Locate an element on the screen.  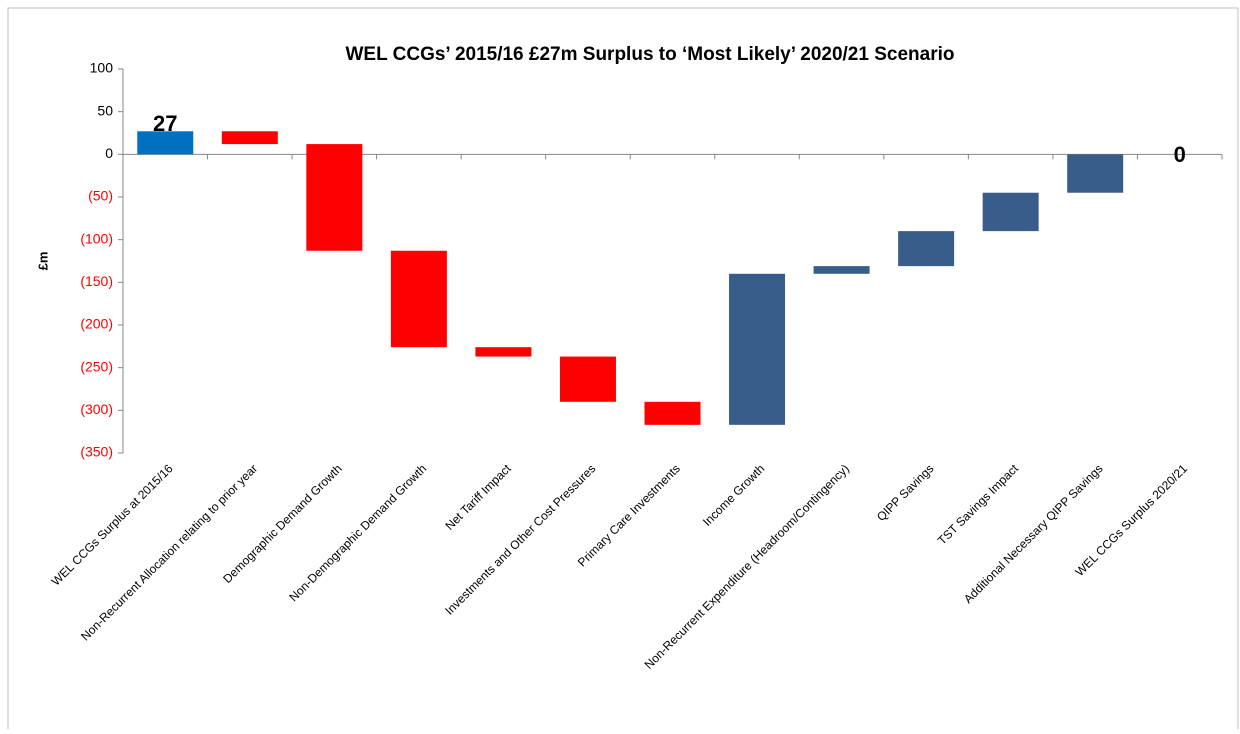
y-tick-label: 0 is located at coordinates (109, 153).